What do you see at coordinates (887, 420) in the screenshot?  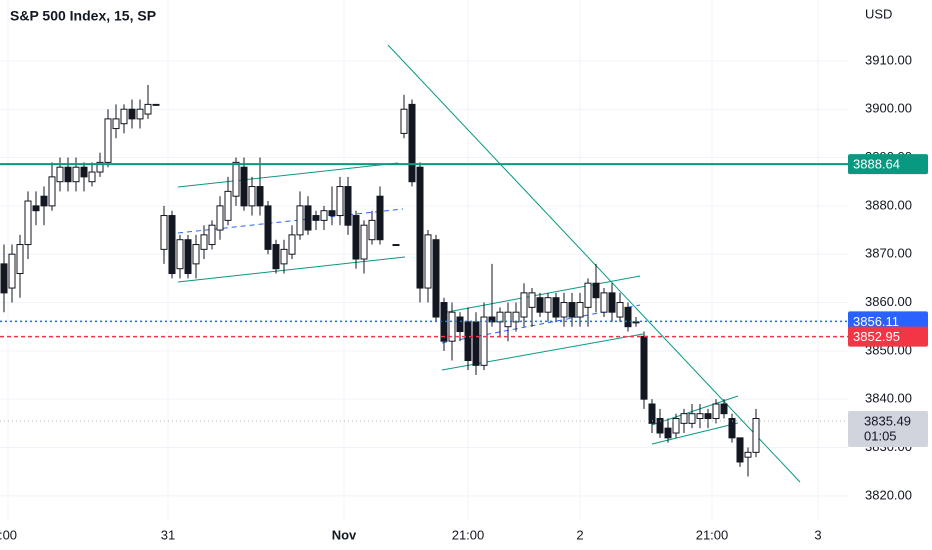 I see `last-price-label: 3835.49` at bounding box center [887, 420].